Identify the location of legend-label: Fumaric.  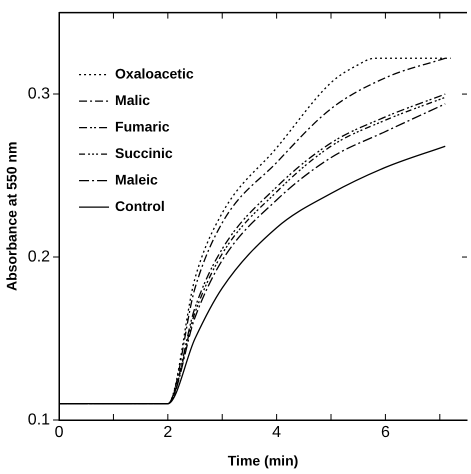
(142, 126).